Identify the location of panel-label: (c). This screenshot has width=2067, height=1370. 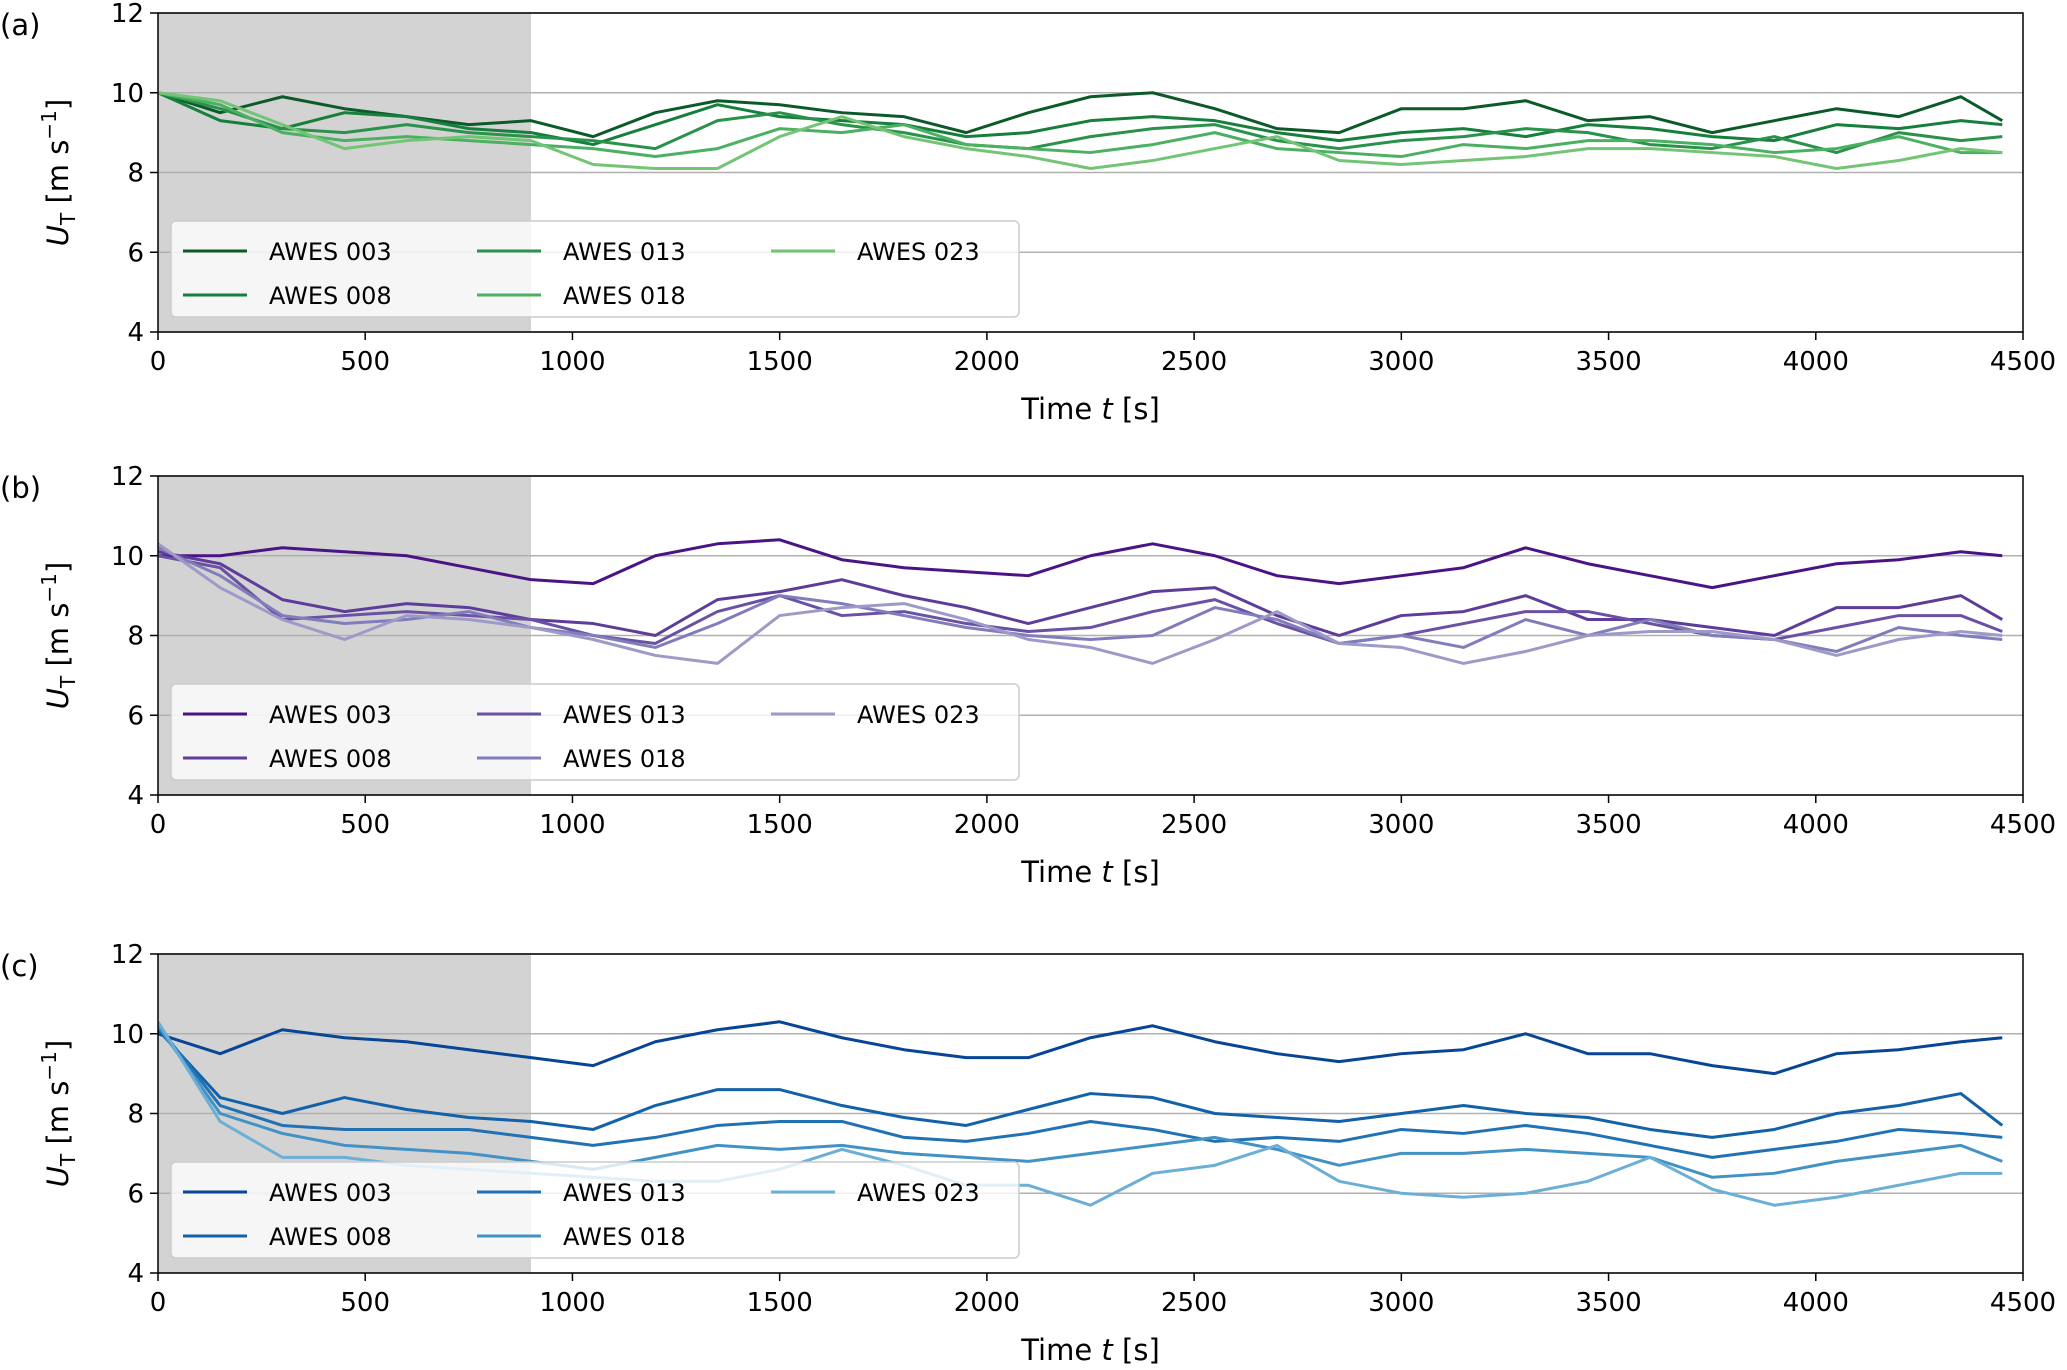
(19, 966).